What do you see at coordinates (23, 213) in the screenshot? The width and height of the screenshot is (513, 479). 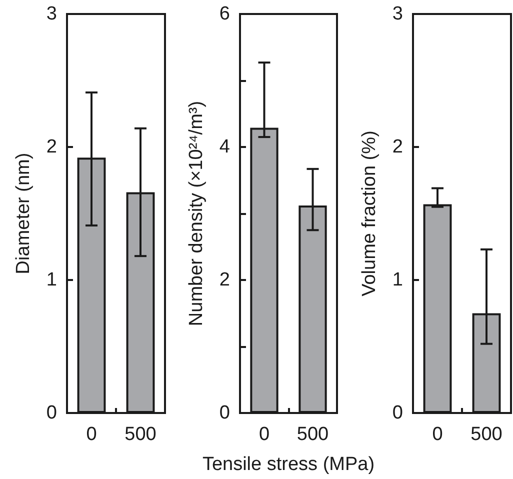 I see `y-axis-title: Diameter (nm)` at bounding box center [23, 213].